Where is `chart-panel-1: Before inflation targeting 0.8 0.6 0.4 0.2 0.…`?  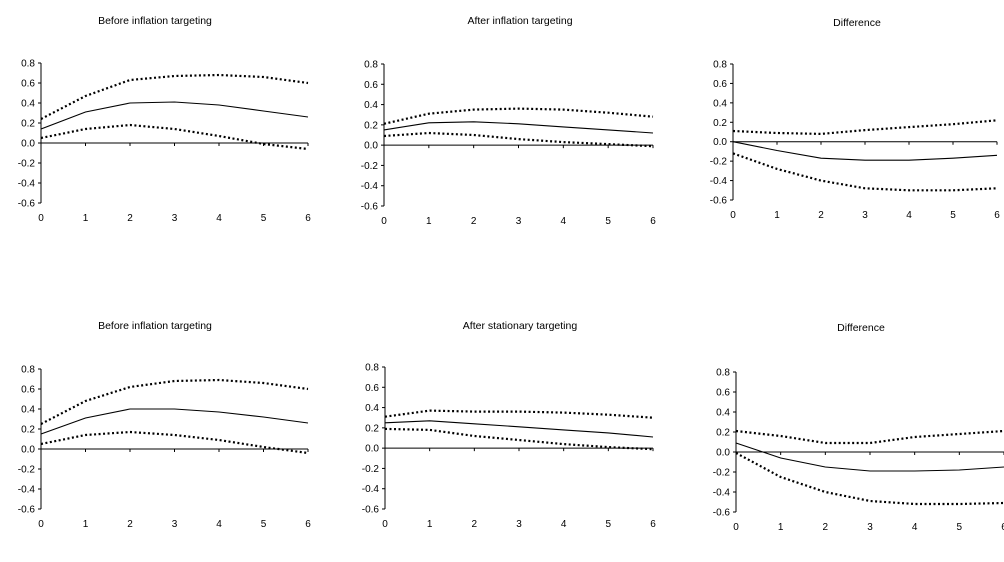 chart-panel-1: Before inflation targeting 0.8 0.6 0.4 0.2 0.… is located at coordinates (164, 119).